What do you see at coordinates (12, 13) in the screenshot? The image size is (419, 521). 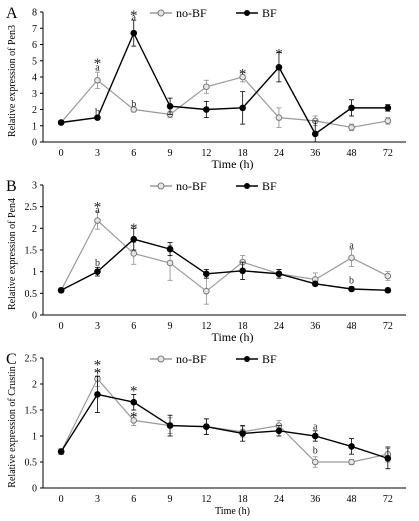 I see `panel-label: A` at bounding box center [12, 13].